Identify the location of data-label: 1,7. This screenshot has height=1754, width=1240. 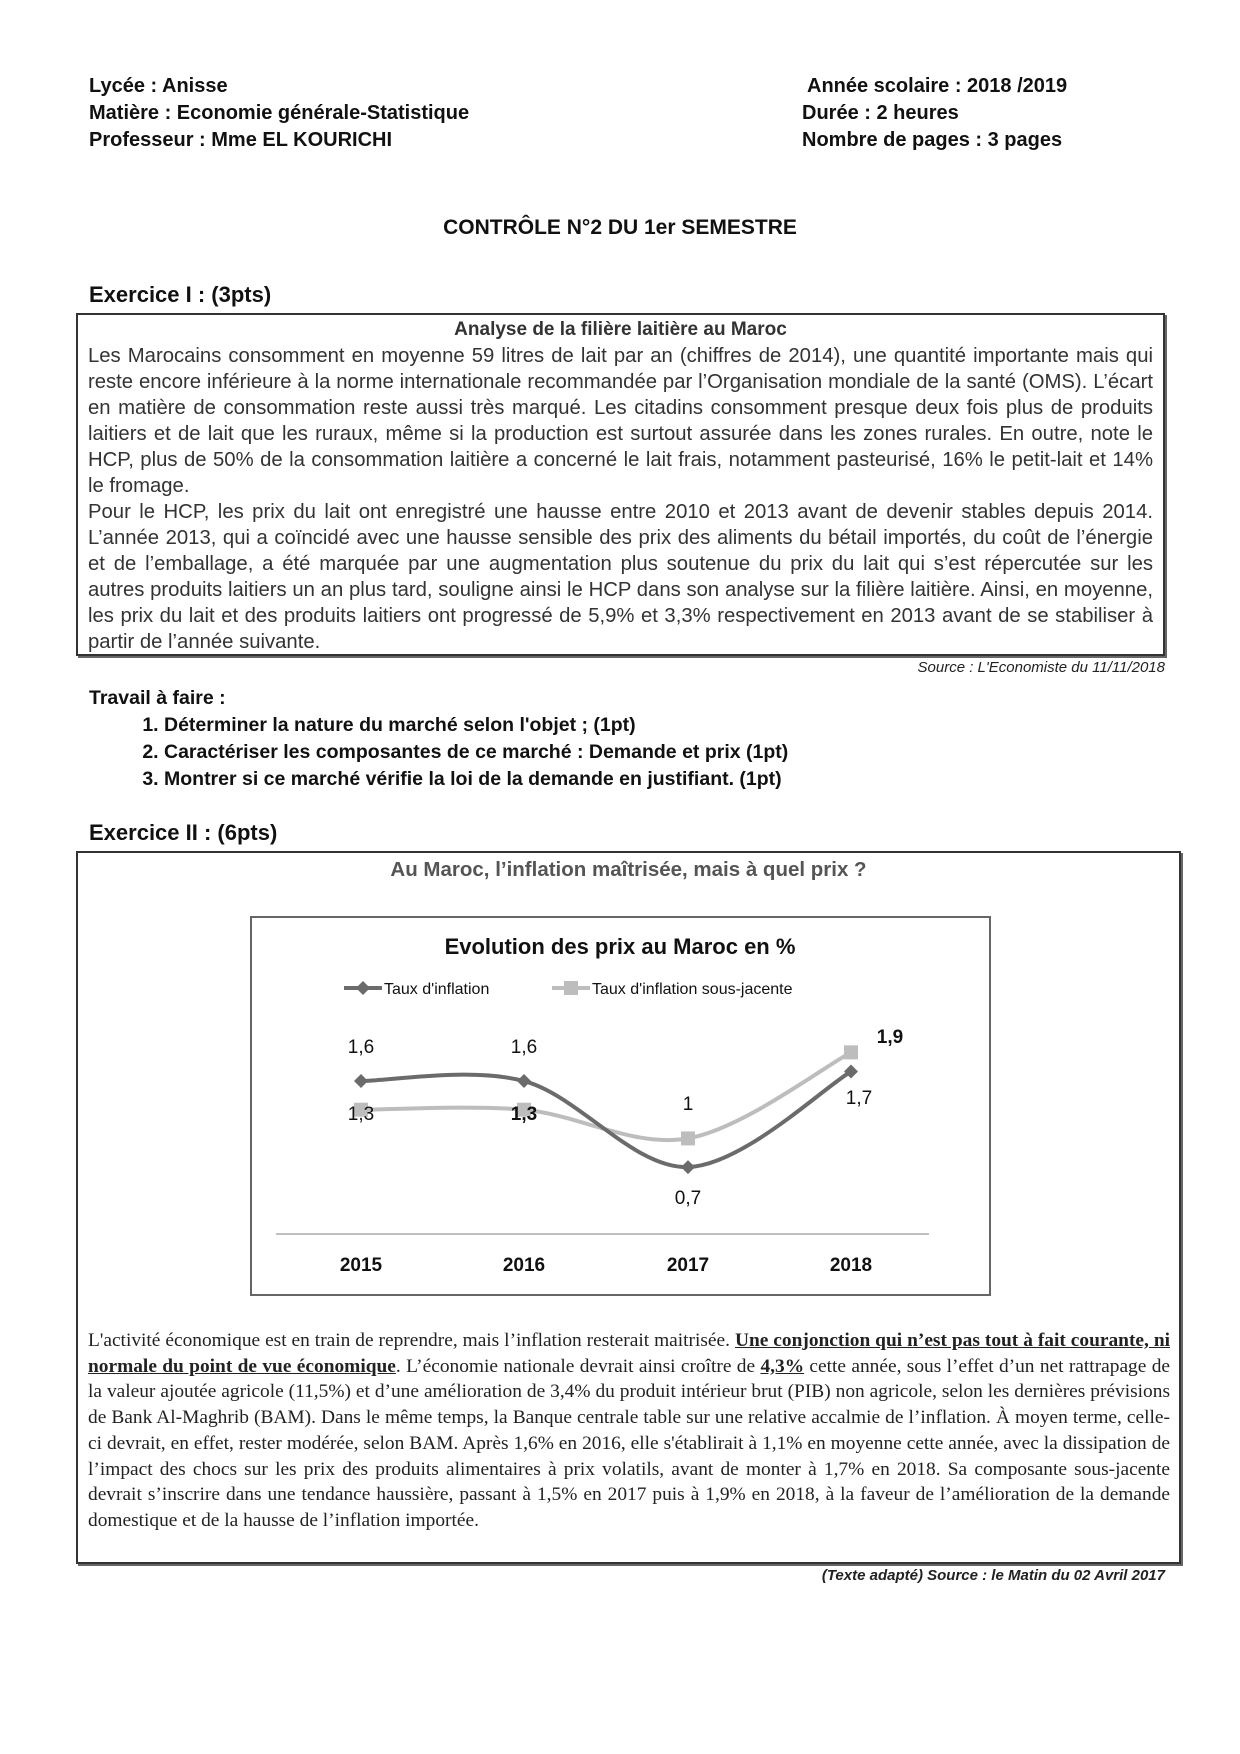
(859, 1098).